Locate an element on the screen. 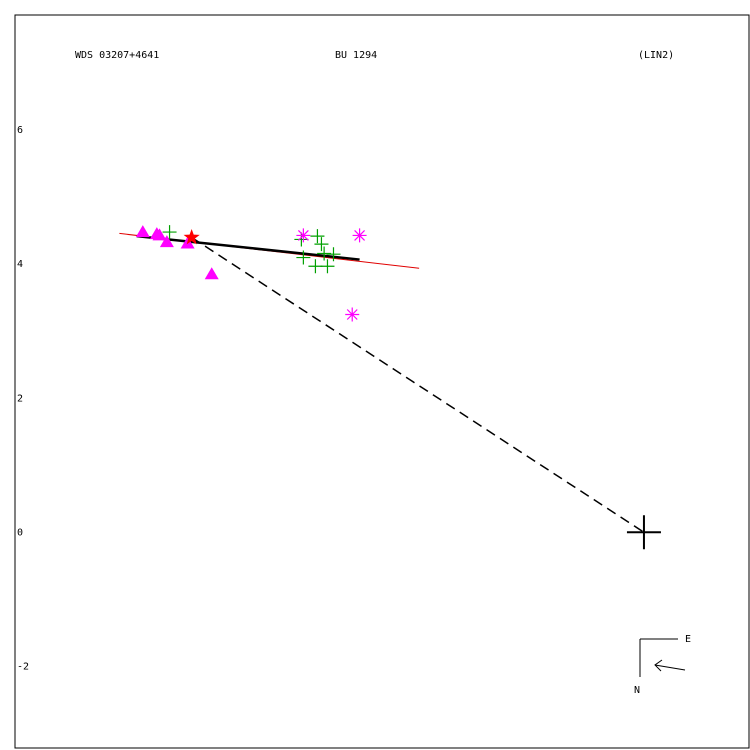 This screenshot has width=750, height=750. point-star is located at coordinates (191, 236).